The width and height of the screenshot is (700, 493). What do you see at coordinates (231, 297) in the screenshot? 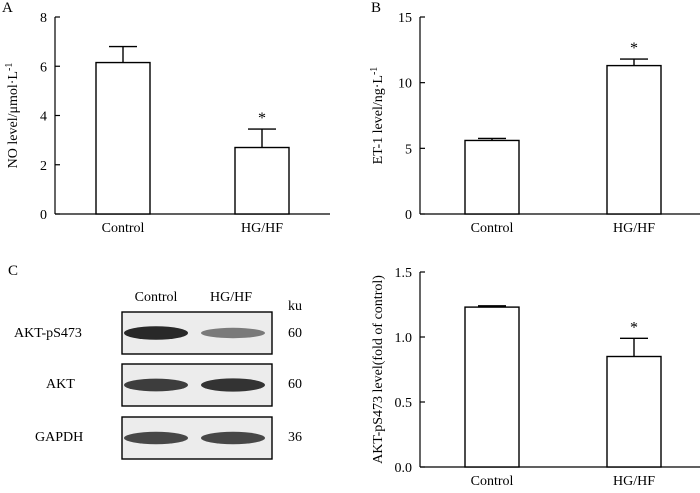
I see `blot-header-hghf: HG/HF` at bounding box center [231, 297].